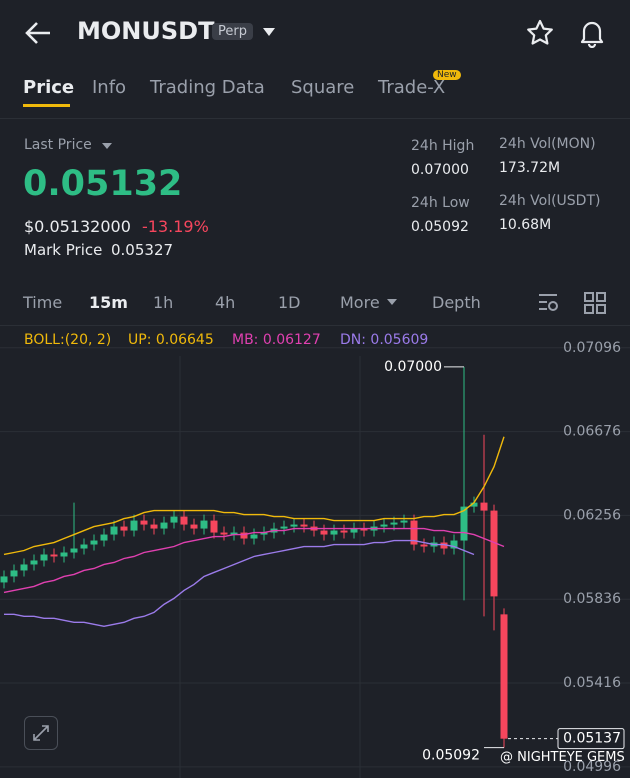  I want to click on chart-settings-button, so click(549, 303).